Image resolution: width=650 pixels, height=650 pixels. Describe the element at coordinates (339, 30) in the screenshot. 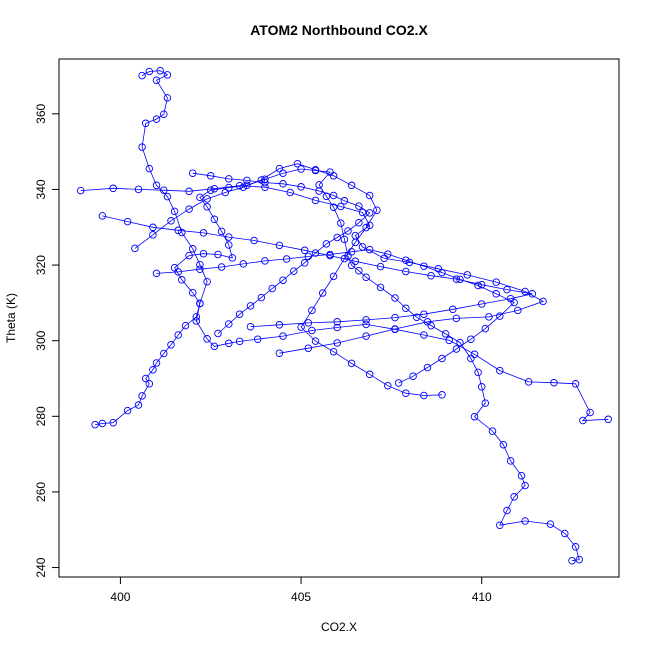

I see `chart-title: ATOM2 Northbound CO2.X` at that location.